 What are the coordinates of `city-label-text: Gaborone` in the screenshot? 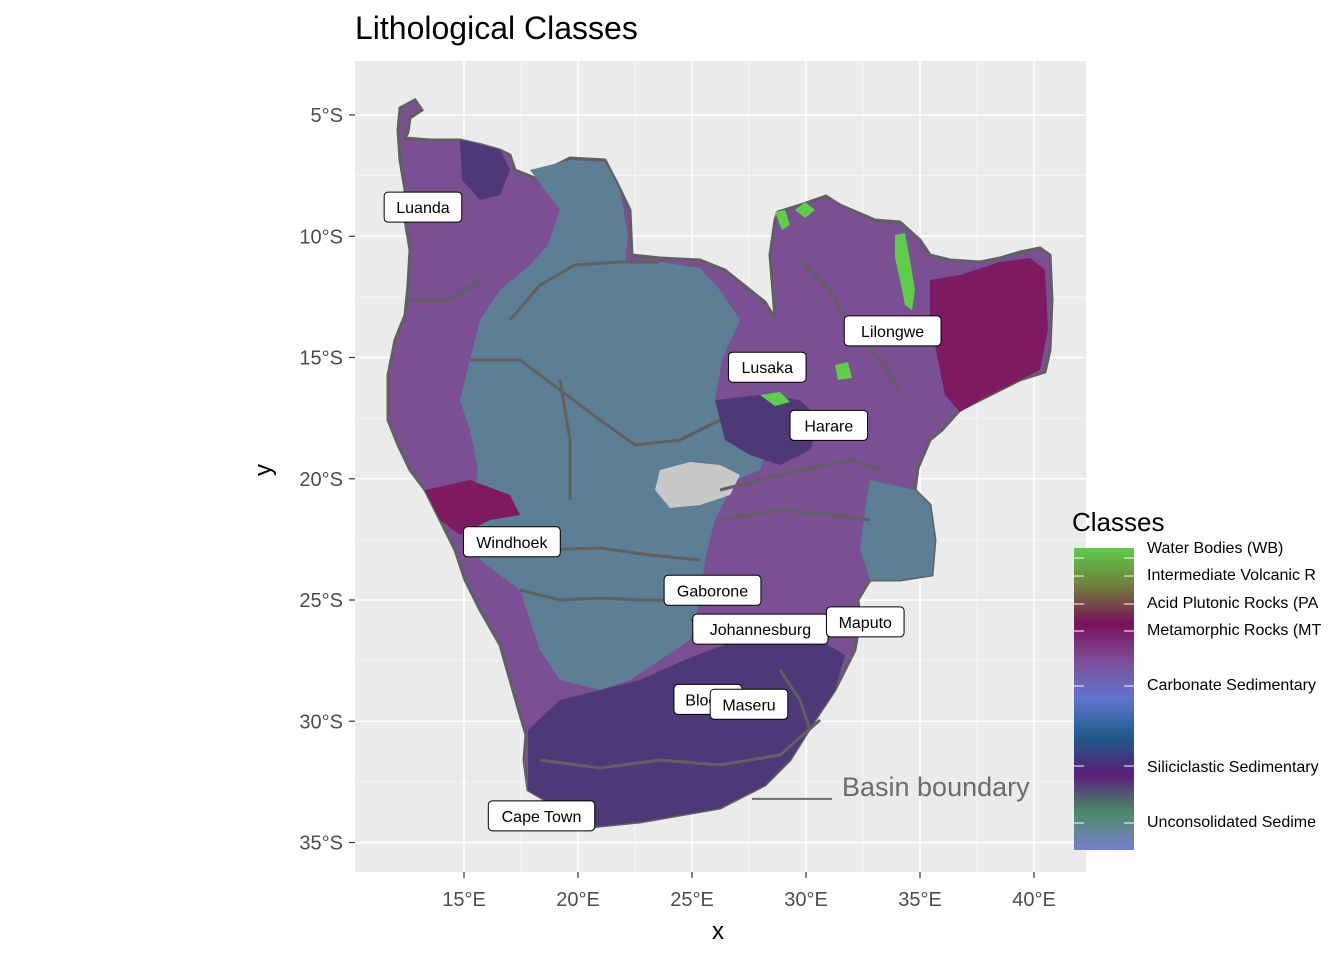 It's located at (712, 591).